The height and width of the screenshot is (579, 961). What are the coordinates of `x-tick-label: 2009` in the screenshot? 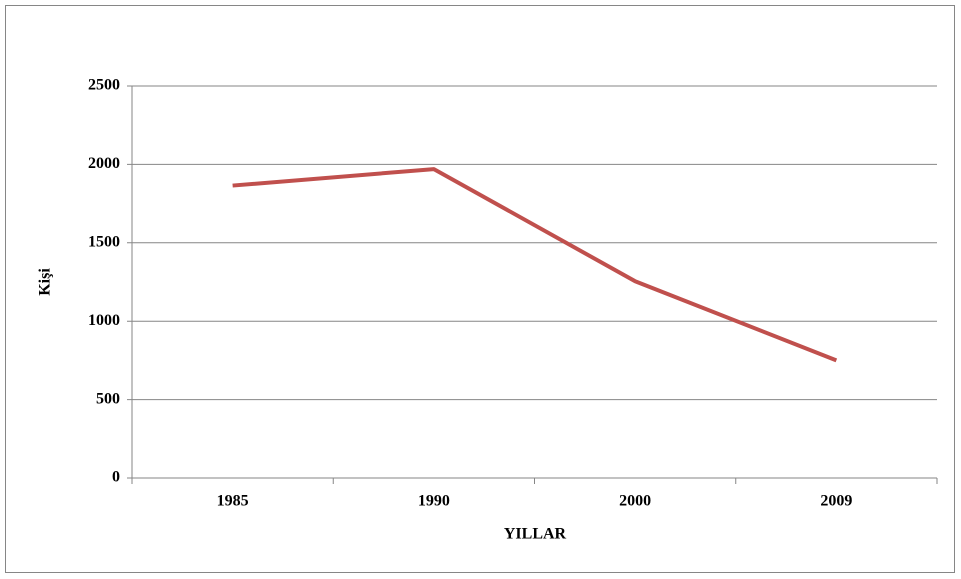 It's located at (836, 501).